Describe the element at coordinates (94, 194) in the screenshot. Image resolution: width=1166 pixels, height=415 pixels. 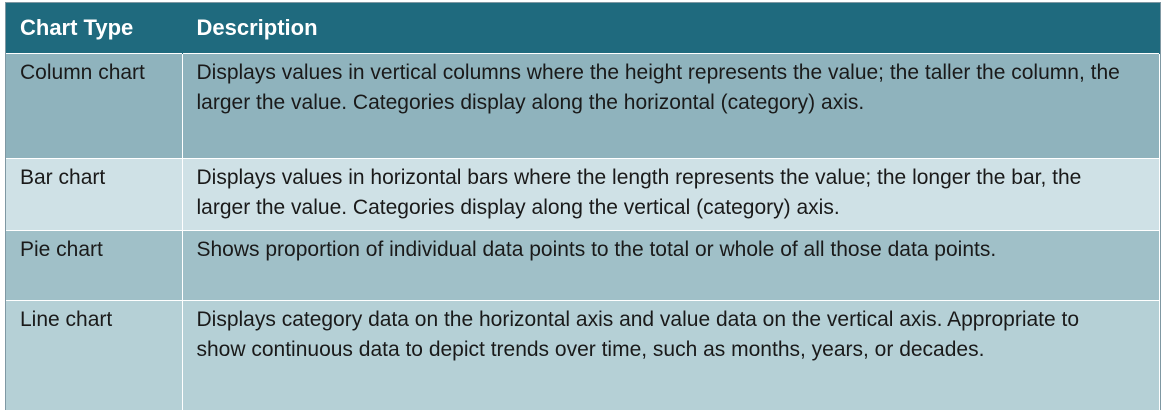
I see `cell-chart-type: Bar chart` at that location.